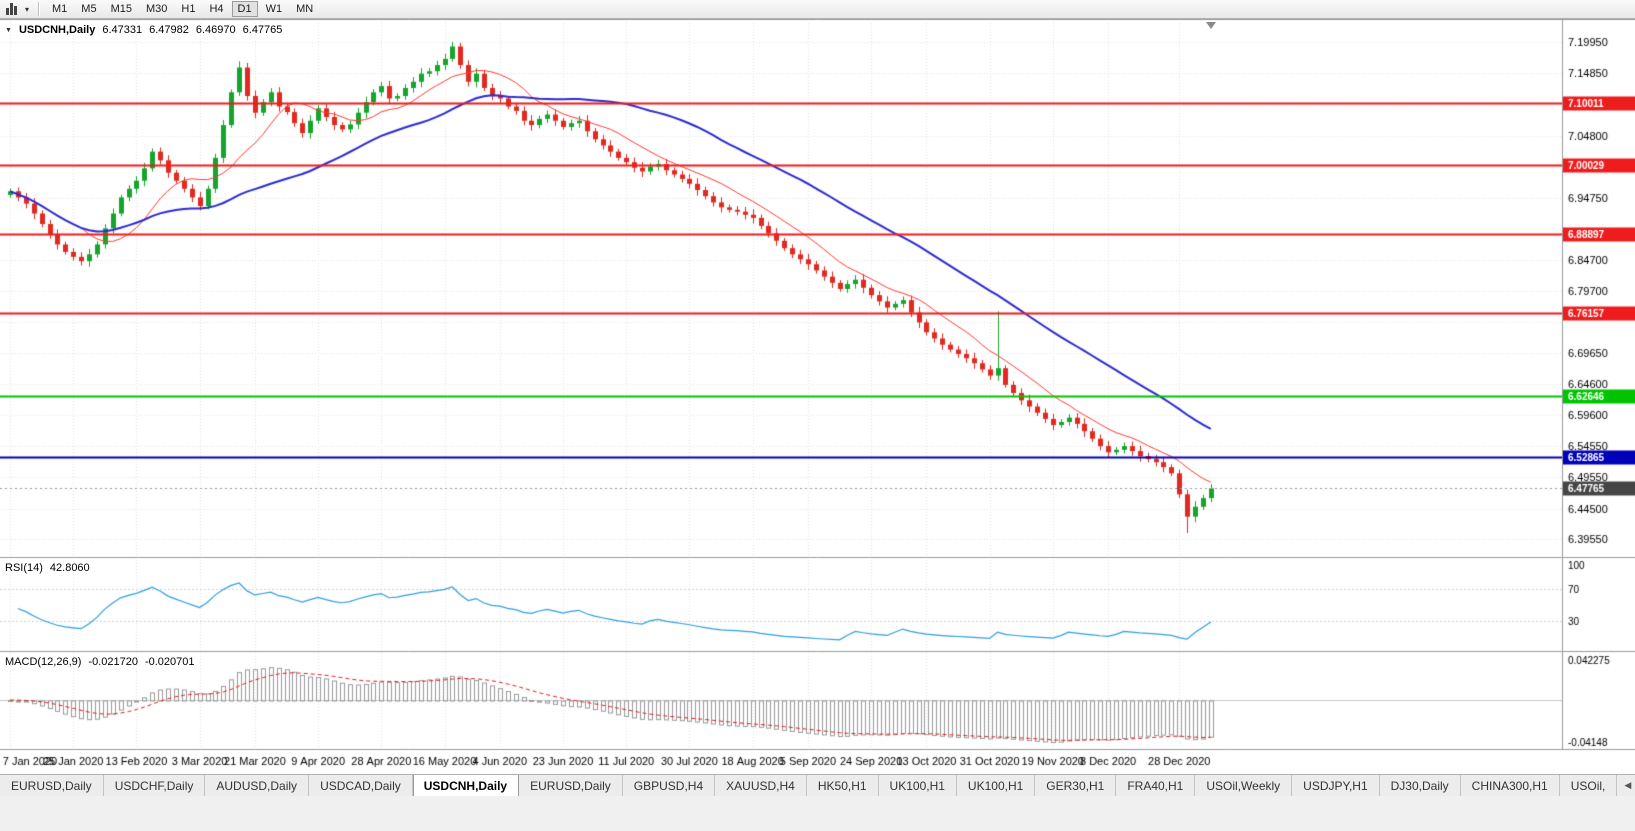 This screenshot has height=831, width=1635. What do you see at coordinates (1336, 785) in the screenshot?
I see `symbol-tab-usdjpy-h1: USDJPY,H1` at bounding box center [1336, 785].